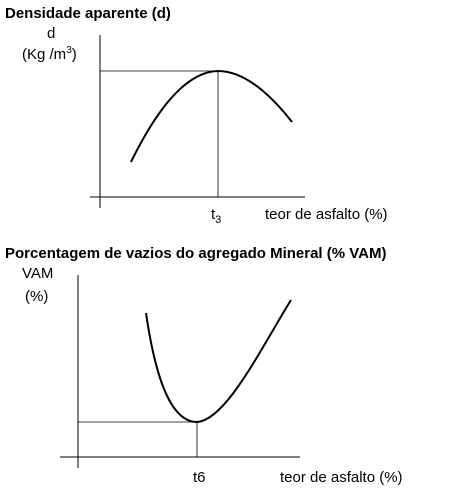 The width and height of the screenshot is (460, 495). Describe the element at coordinates (37, 273) in the screenshot. I see `y-label: VAM` at that location.